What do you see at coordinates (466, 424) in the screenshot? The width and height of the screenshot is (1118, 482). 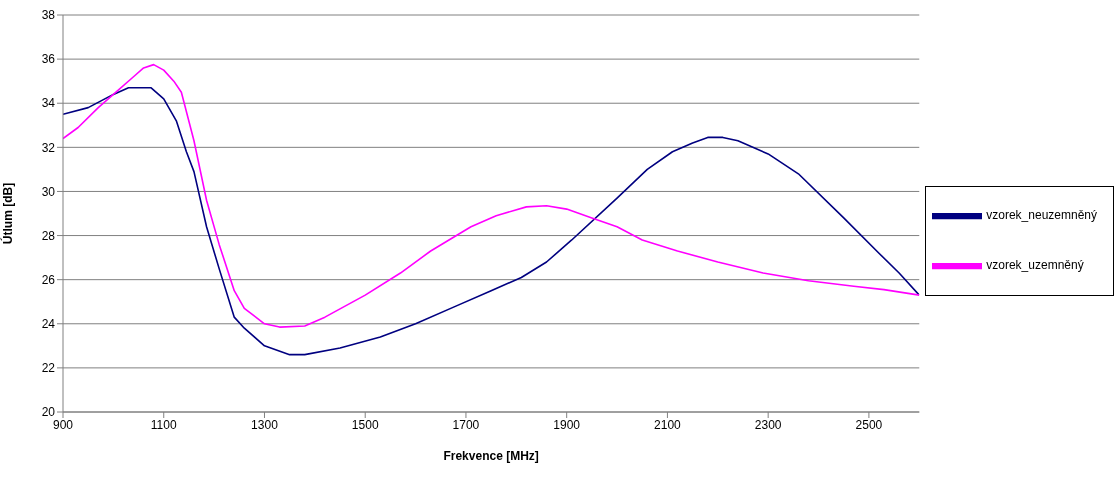 I see `x-tick-label: 1700` at bounding box center [466, 424].